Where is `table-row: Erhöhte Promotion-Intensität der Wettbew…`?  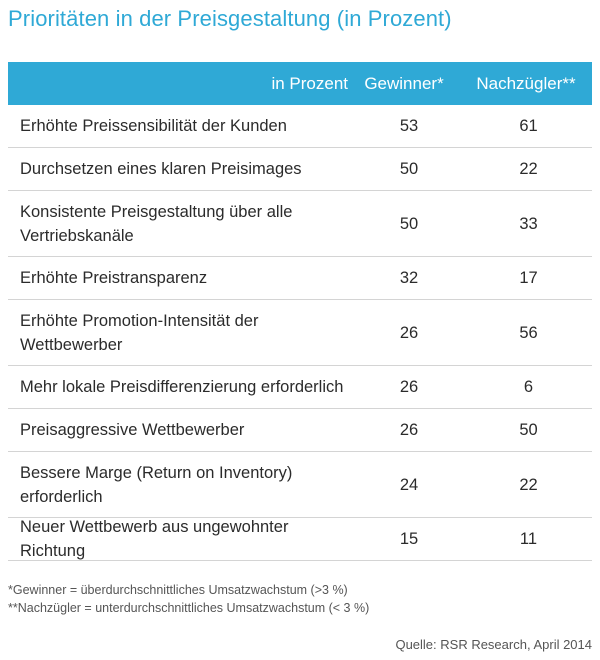
table-row: Erhöhte Promotion-Intensität der Wettbew… is located at coordinates (300, 333).